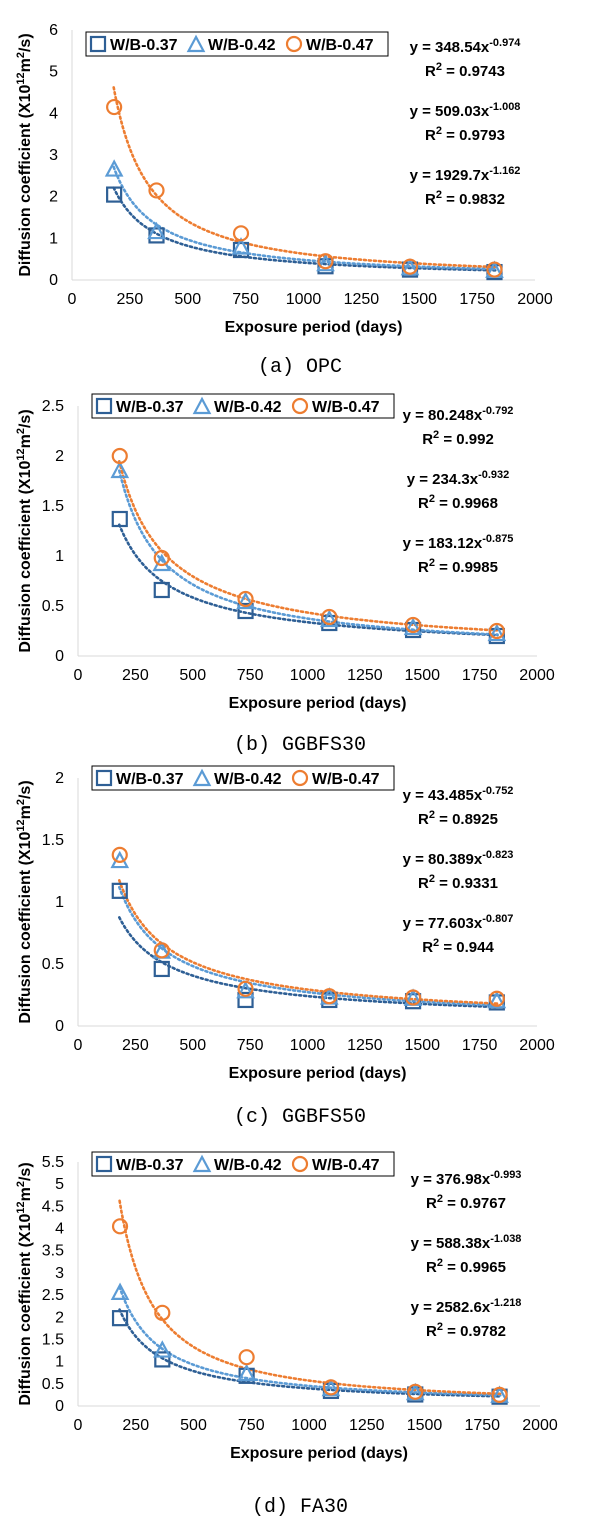 The image size is (590, 1519). I want to click on figure-caption: (c) GGBFS50, so click(300, 1117).